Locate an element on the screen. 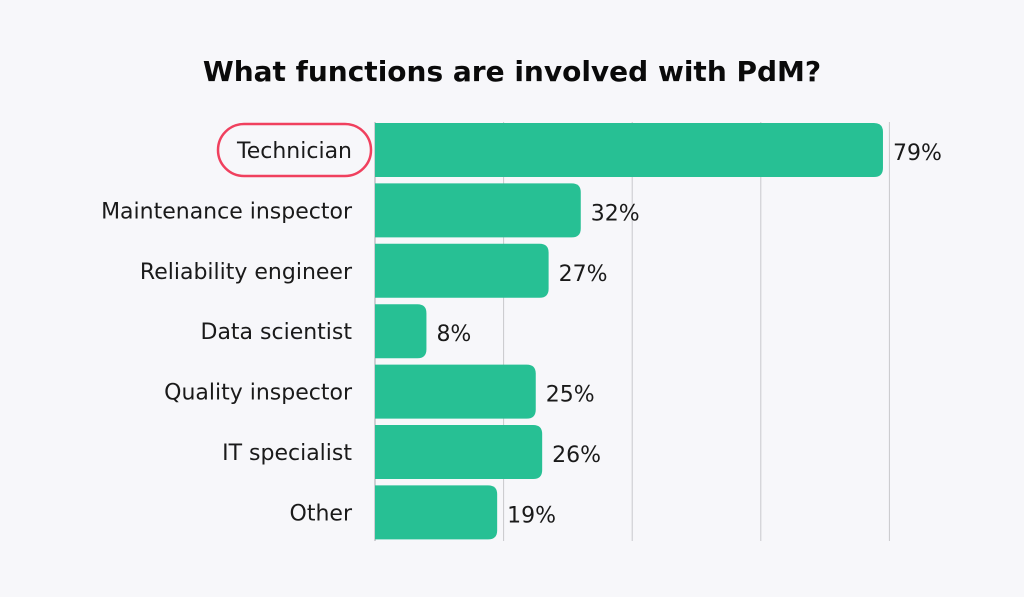 The height and width of the screenshot is (597, 1024). bar-technician is located at coordinates (629, 150).